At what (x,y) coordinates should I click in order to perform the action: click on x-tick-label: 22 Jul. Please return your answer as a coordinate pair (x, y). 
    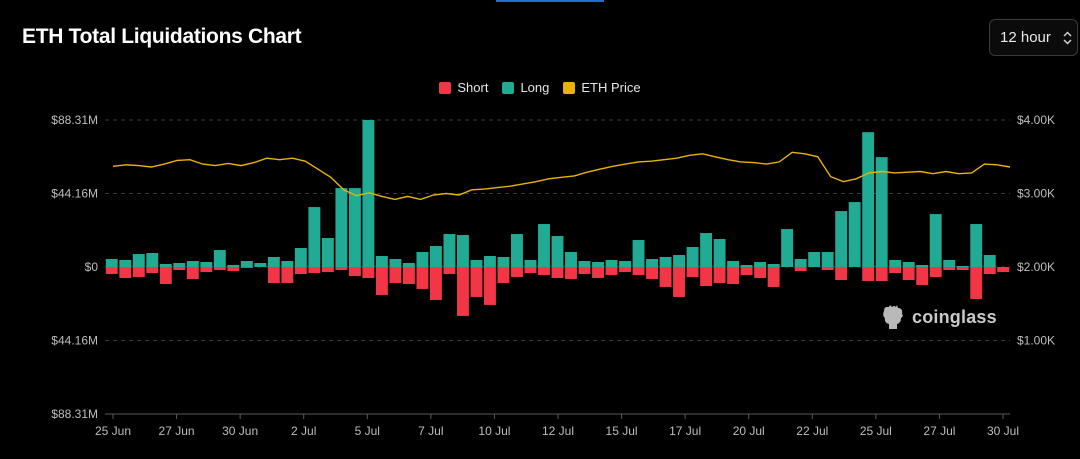
    Looking at the image, I should click on (812, 431).